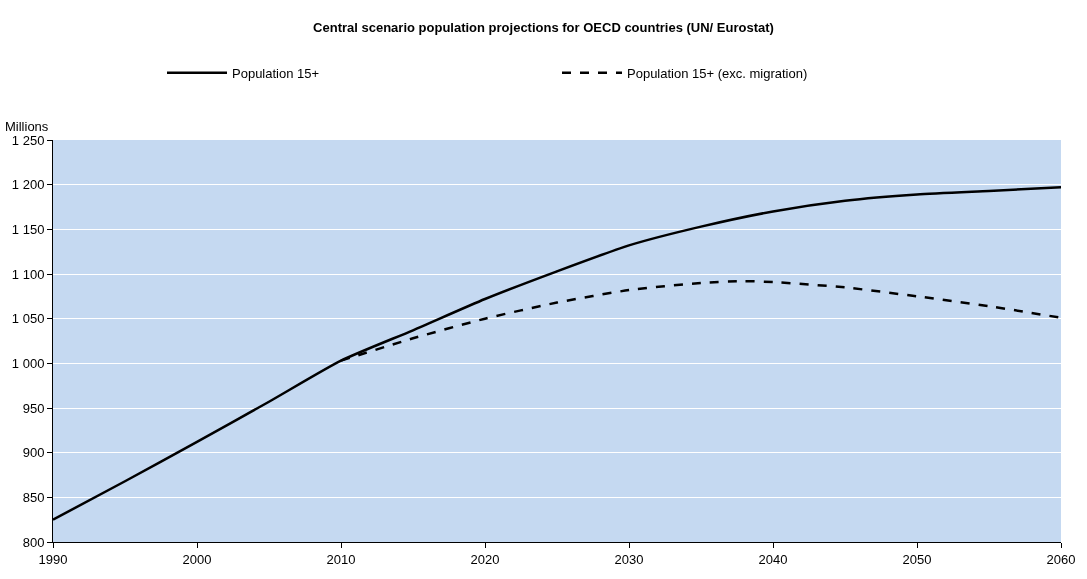 This screenshot has height=579, width=1087. What do you see at coordinates (33, 497) in the screenshot?
I see `y-tick-label: 850` at bounding box center [33, 497].